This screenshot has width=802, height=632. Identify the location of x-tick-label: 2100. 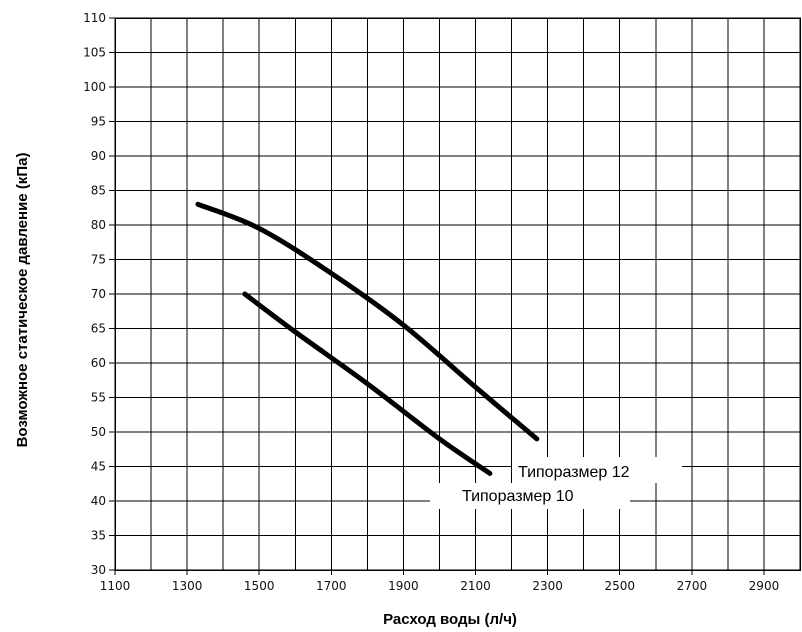
(475, 586).